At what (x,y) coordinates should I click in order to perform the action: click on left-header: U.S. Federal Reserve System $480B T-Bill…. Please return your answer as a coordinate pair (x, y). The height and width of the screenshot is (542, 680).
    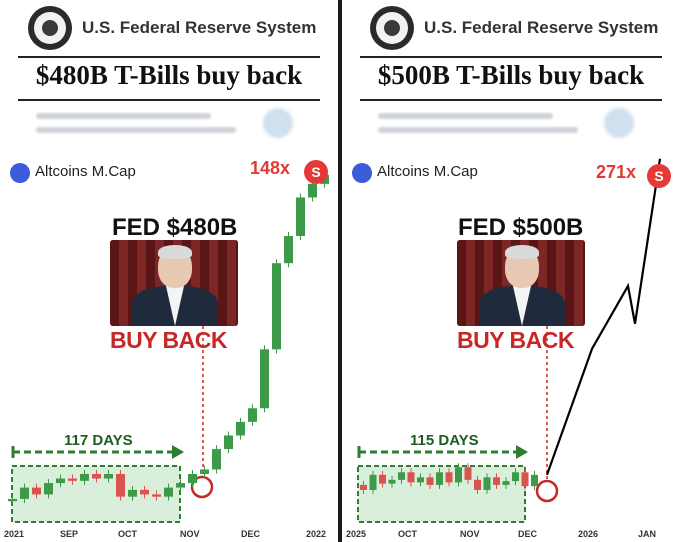
    Looking at the image, I should click on (169, 74).